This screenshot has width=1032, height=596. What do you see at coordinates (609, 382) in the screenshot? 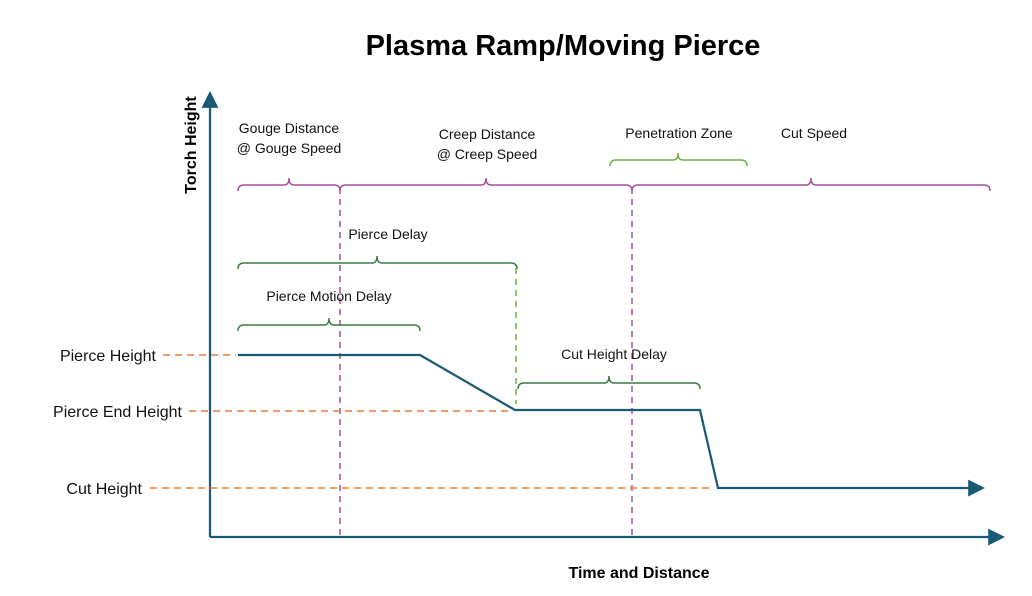
I see `cut-height-delay-brace` at bounding box center [609, 382].